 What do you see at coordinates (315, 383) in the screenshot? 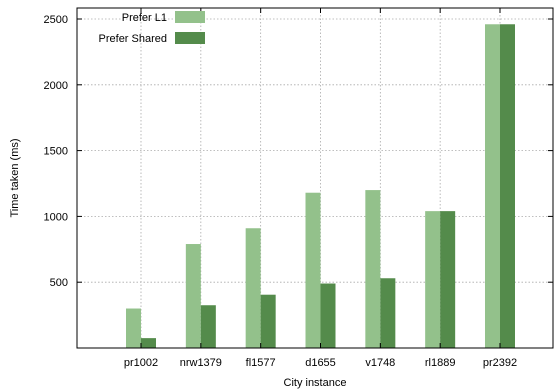
I see `x-axis-label: City instance` at bounding box center [315, 383].